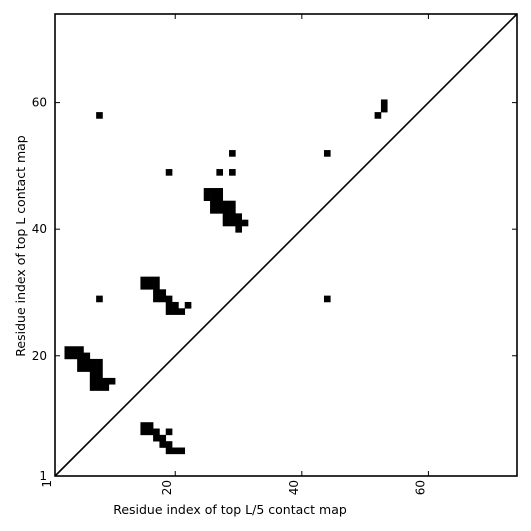 This screenshot has width=531, height=531. Describe the element at coordinates (420, 487) in the screenshot. I see `x-tick-label: 60` at that location.